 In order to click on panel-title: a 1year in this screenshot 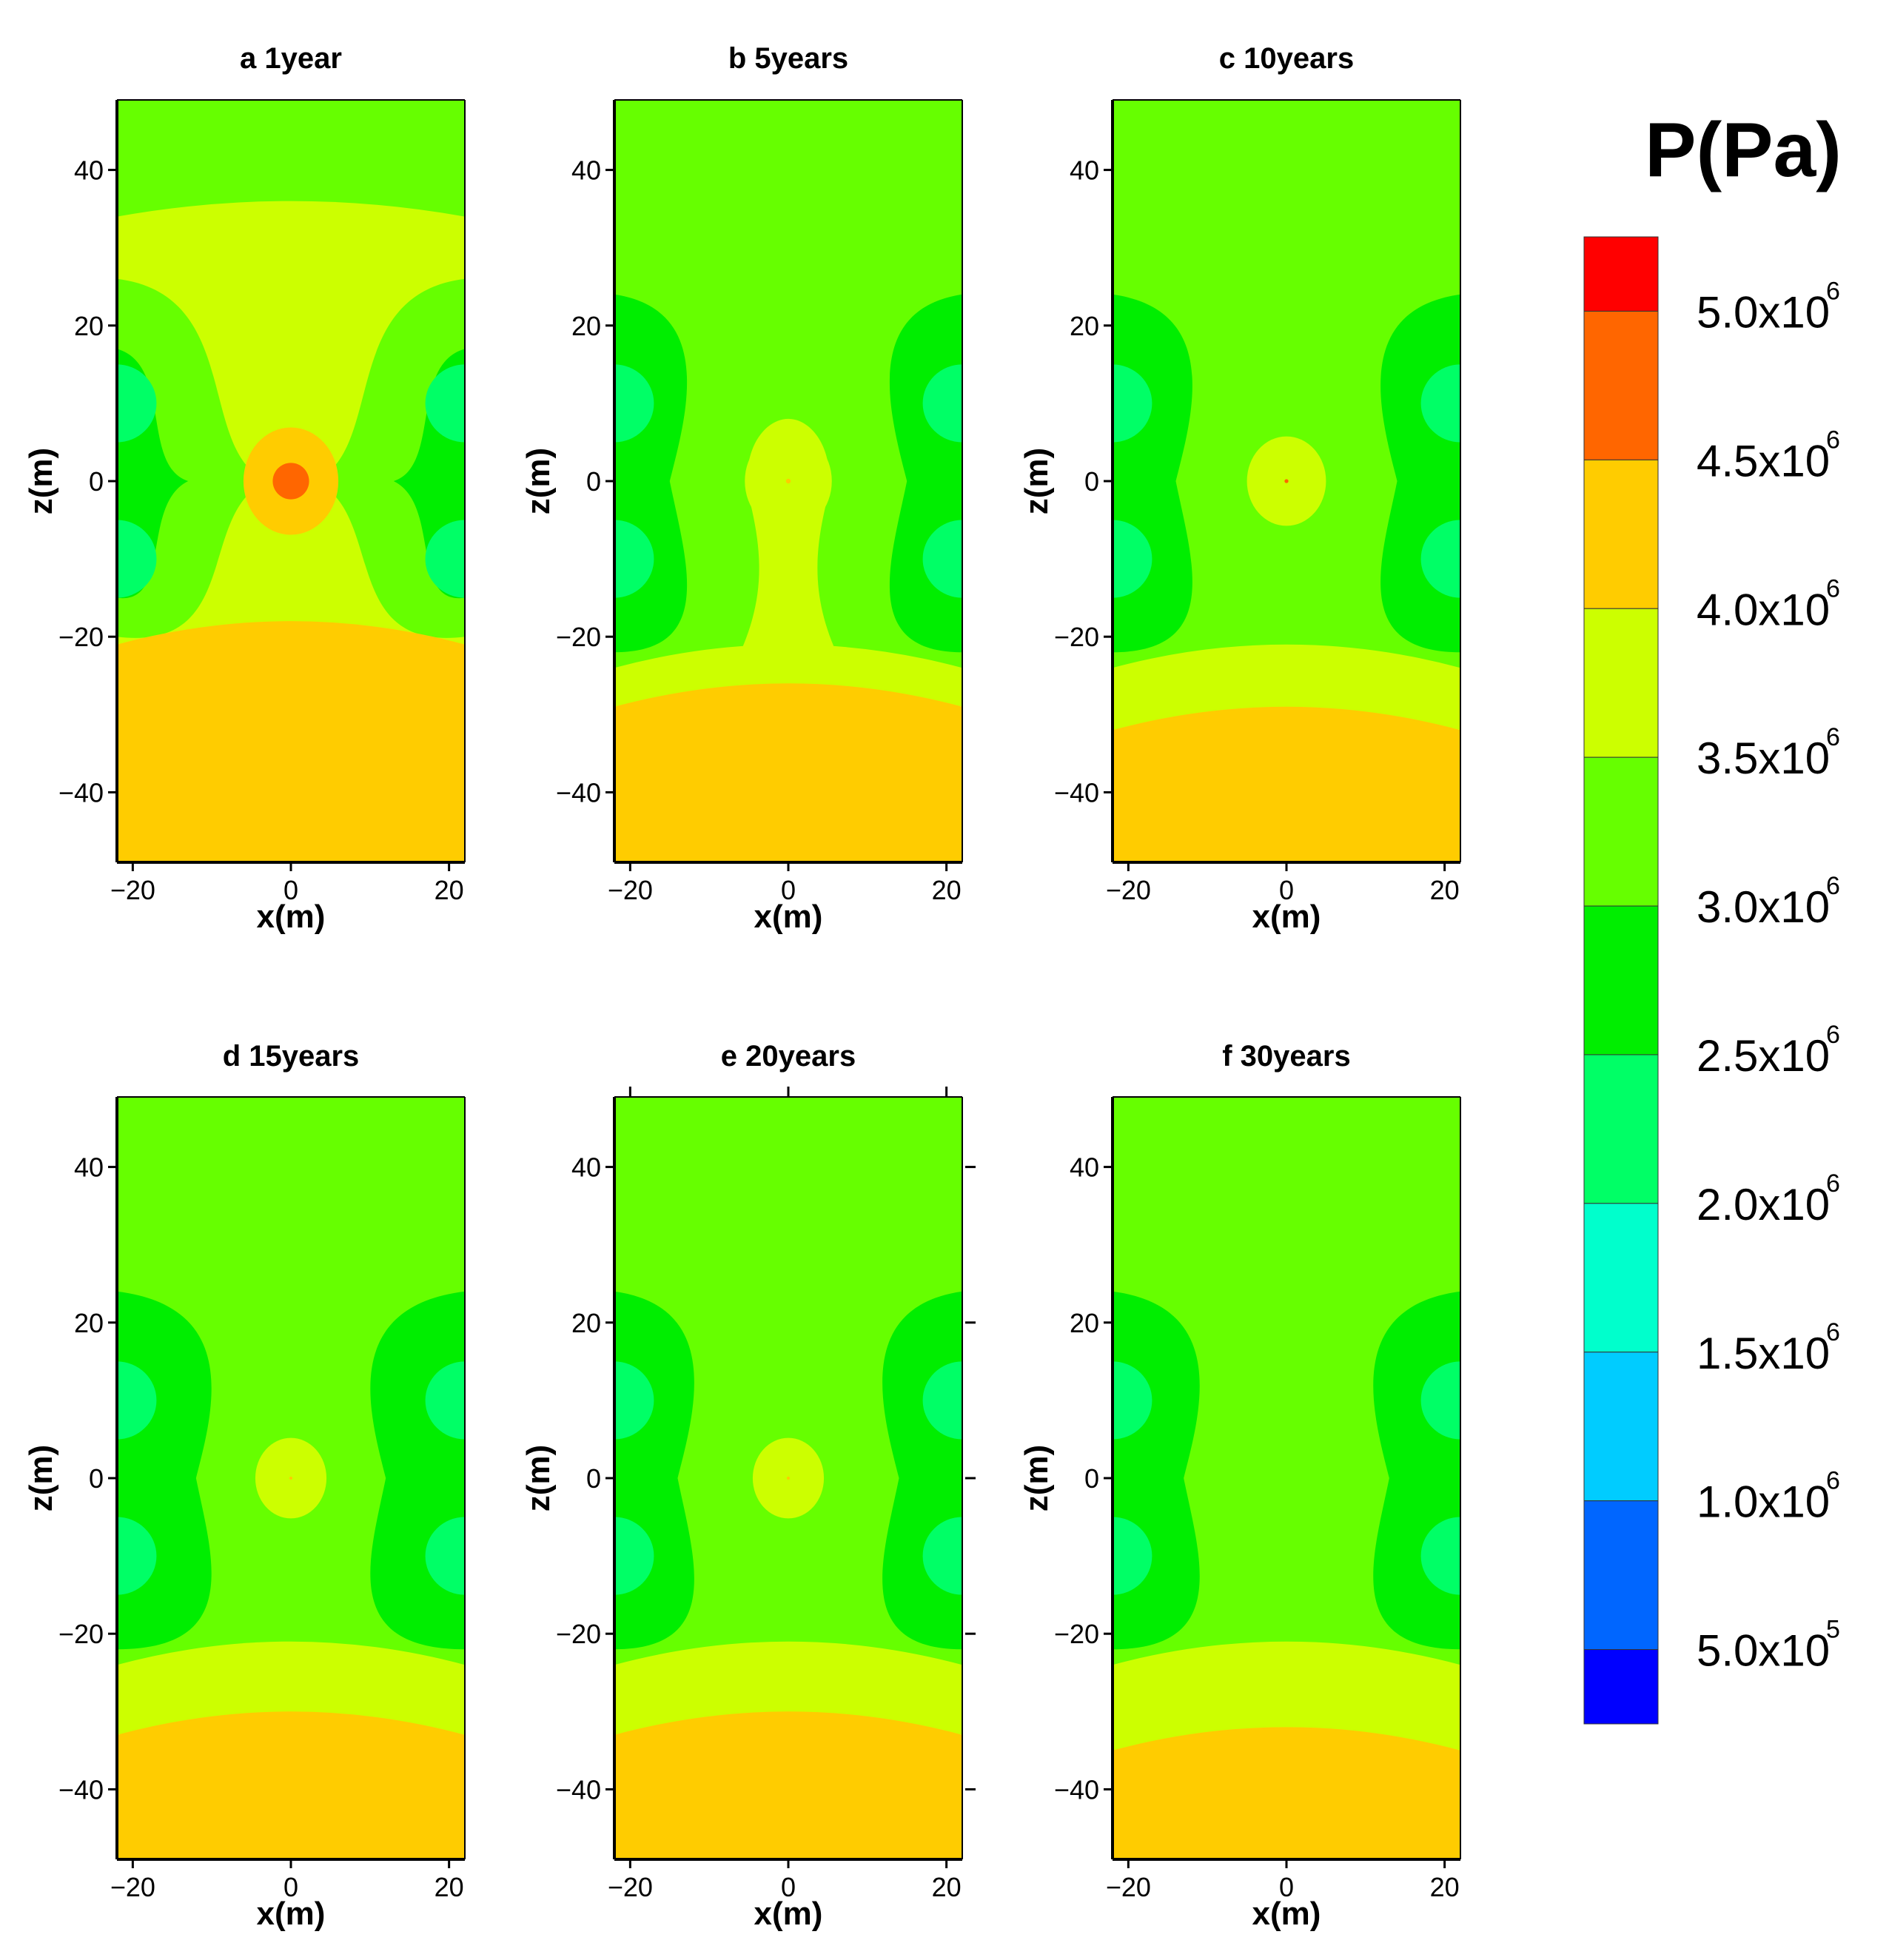, I will do `click(291, 59)`.